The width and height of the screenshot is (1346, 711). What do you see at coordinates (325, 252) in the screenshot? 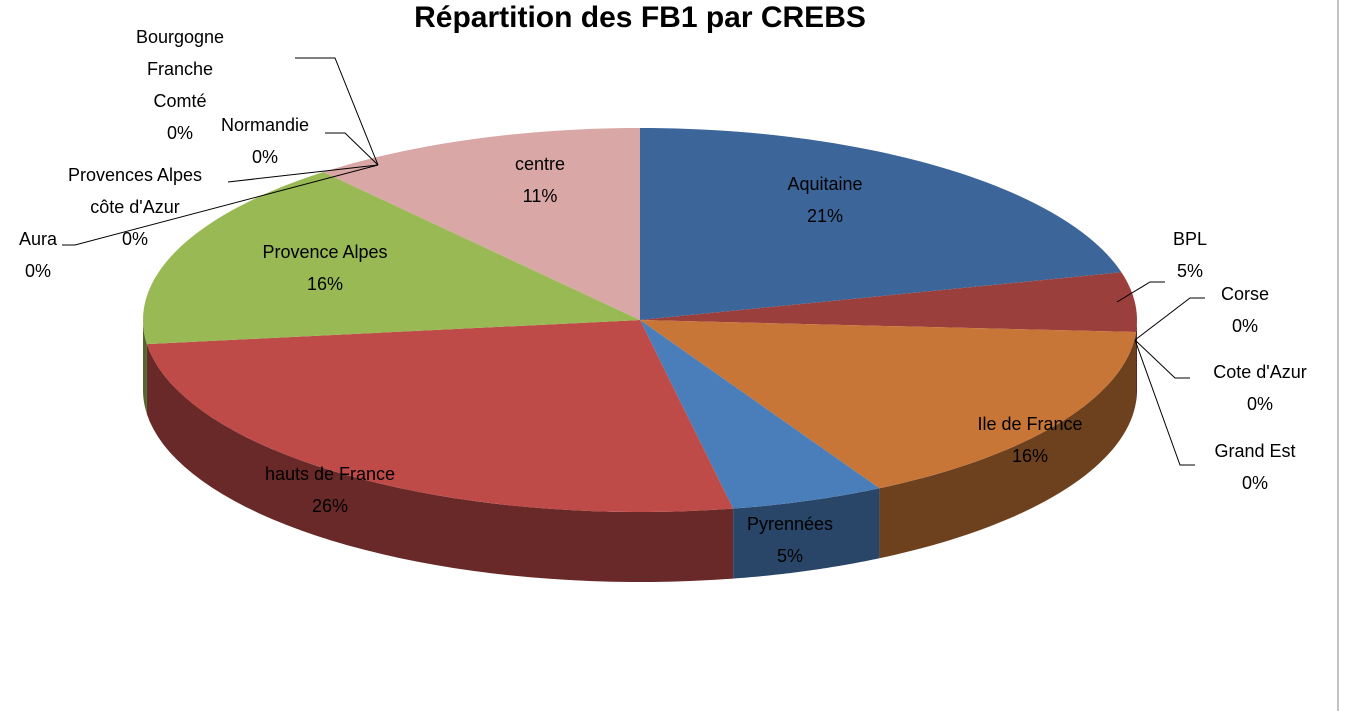
I see `label-name: Provence Alpes` at bounding box center [325, 252].